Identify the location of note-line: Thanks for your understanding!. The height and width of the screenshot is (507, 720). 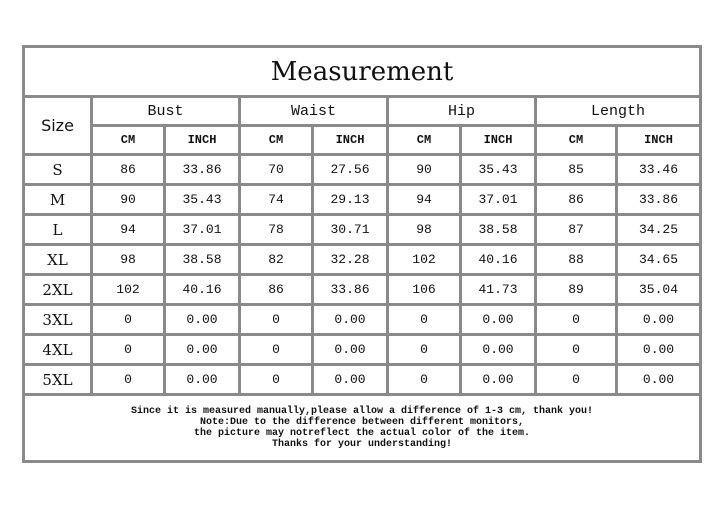
(362, 444).